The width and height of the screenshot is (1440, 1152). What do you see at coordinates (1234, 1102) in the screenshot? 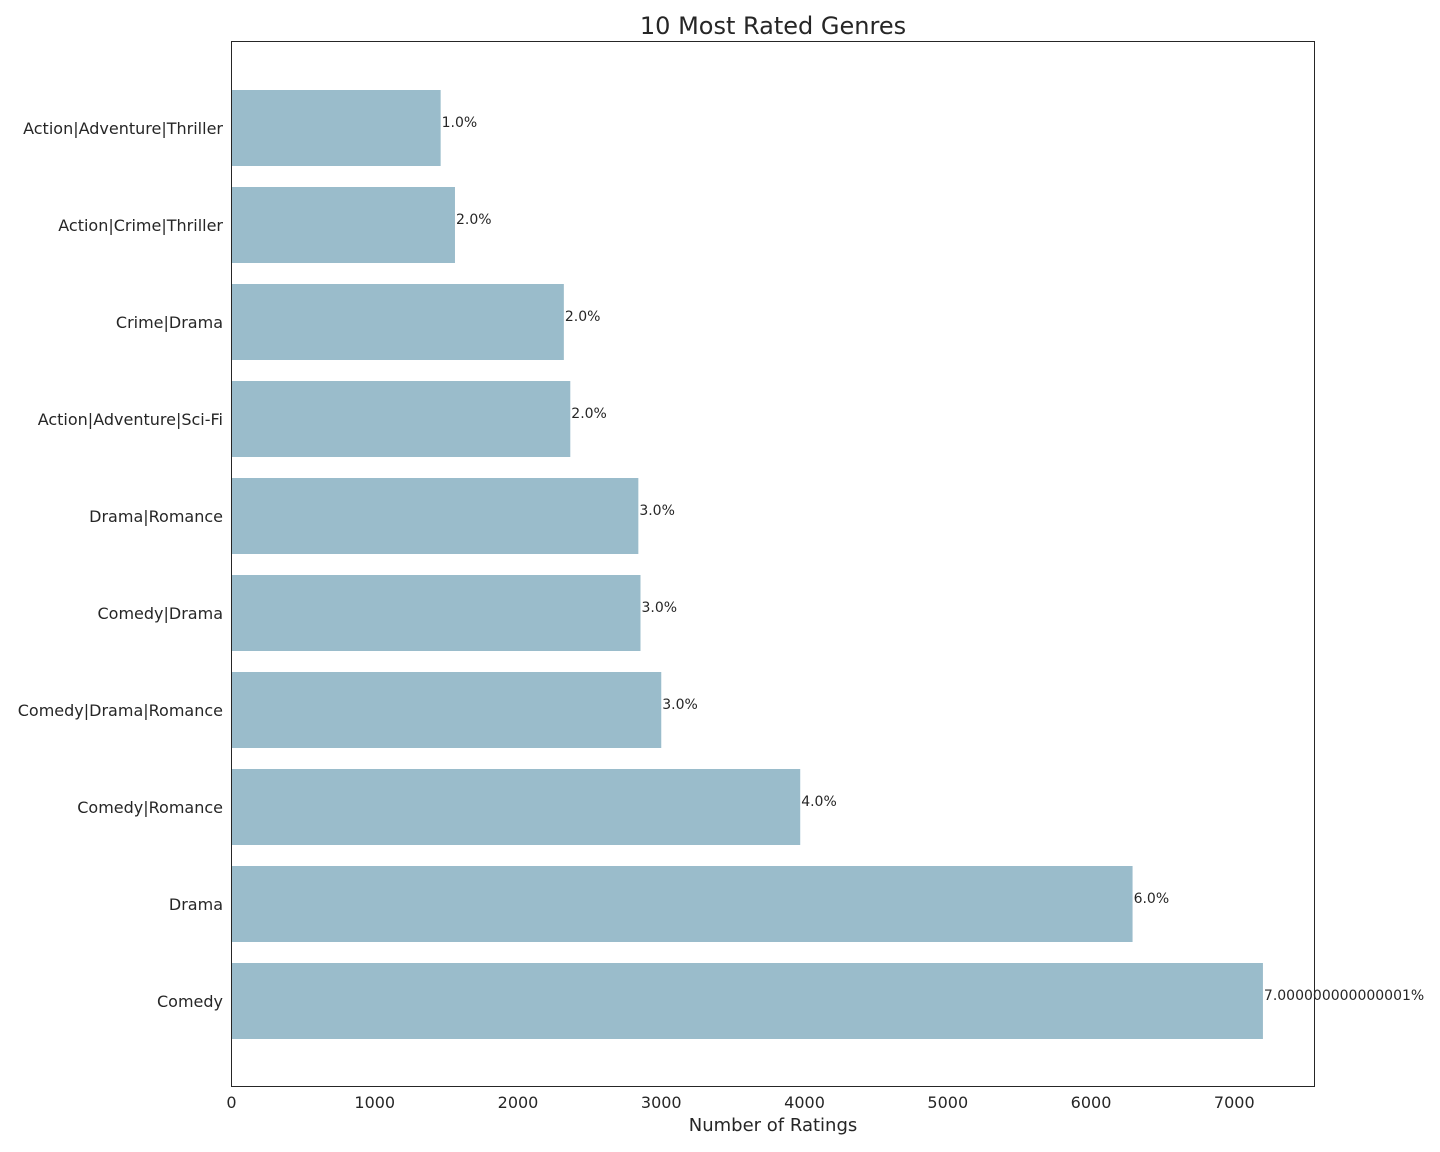
I see `x-tick-label: 7000` at bounding box center [1234, 1102].